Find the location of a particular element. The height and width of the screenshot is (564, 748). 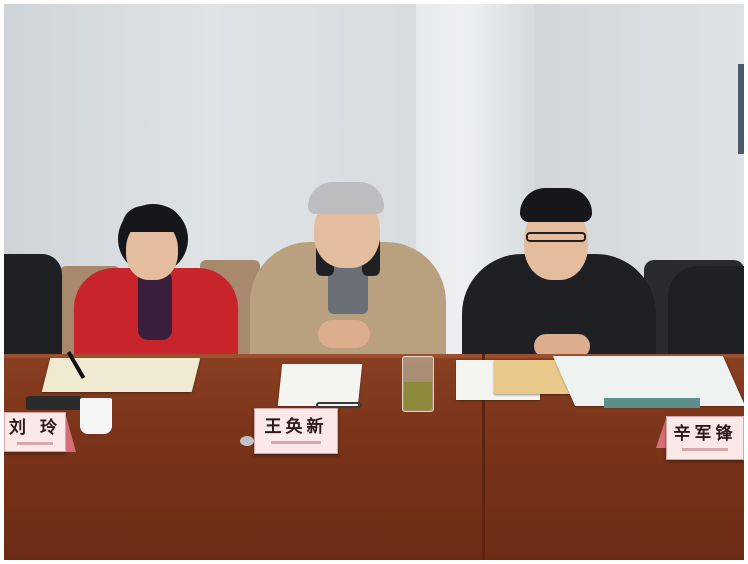

person-woman-red is located at coordinates (152, 283).